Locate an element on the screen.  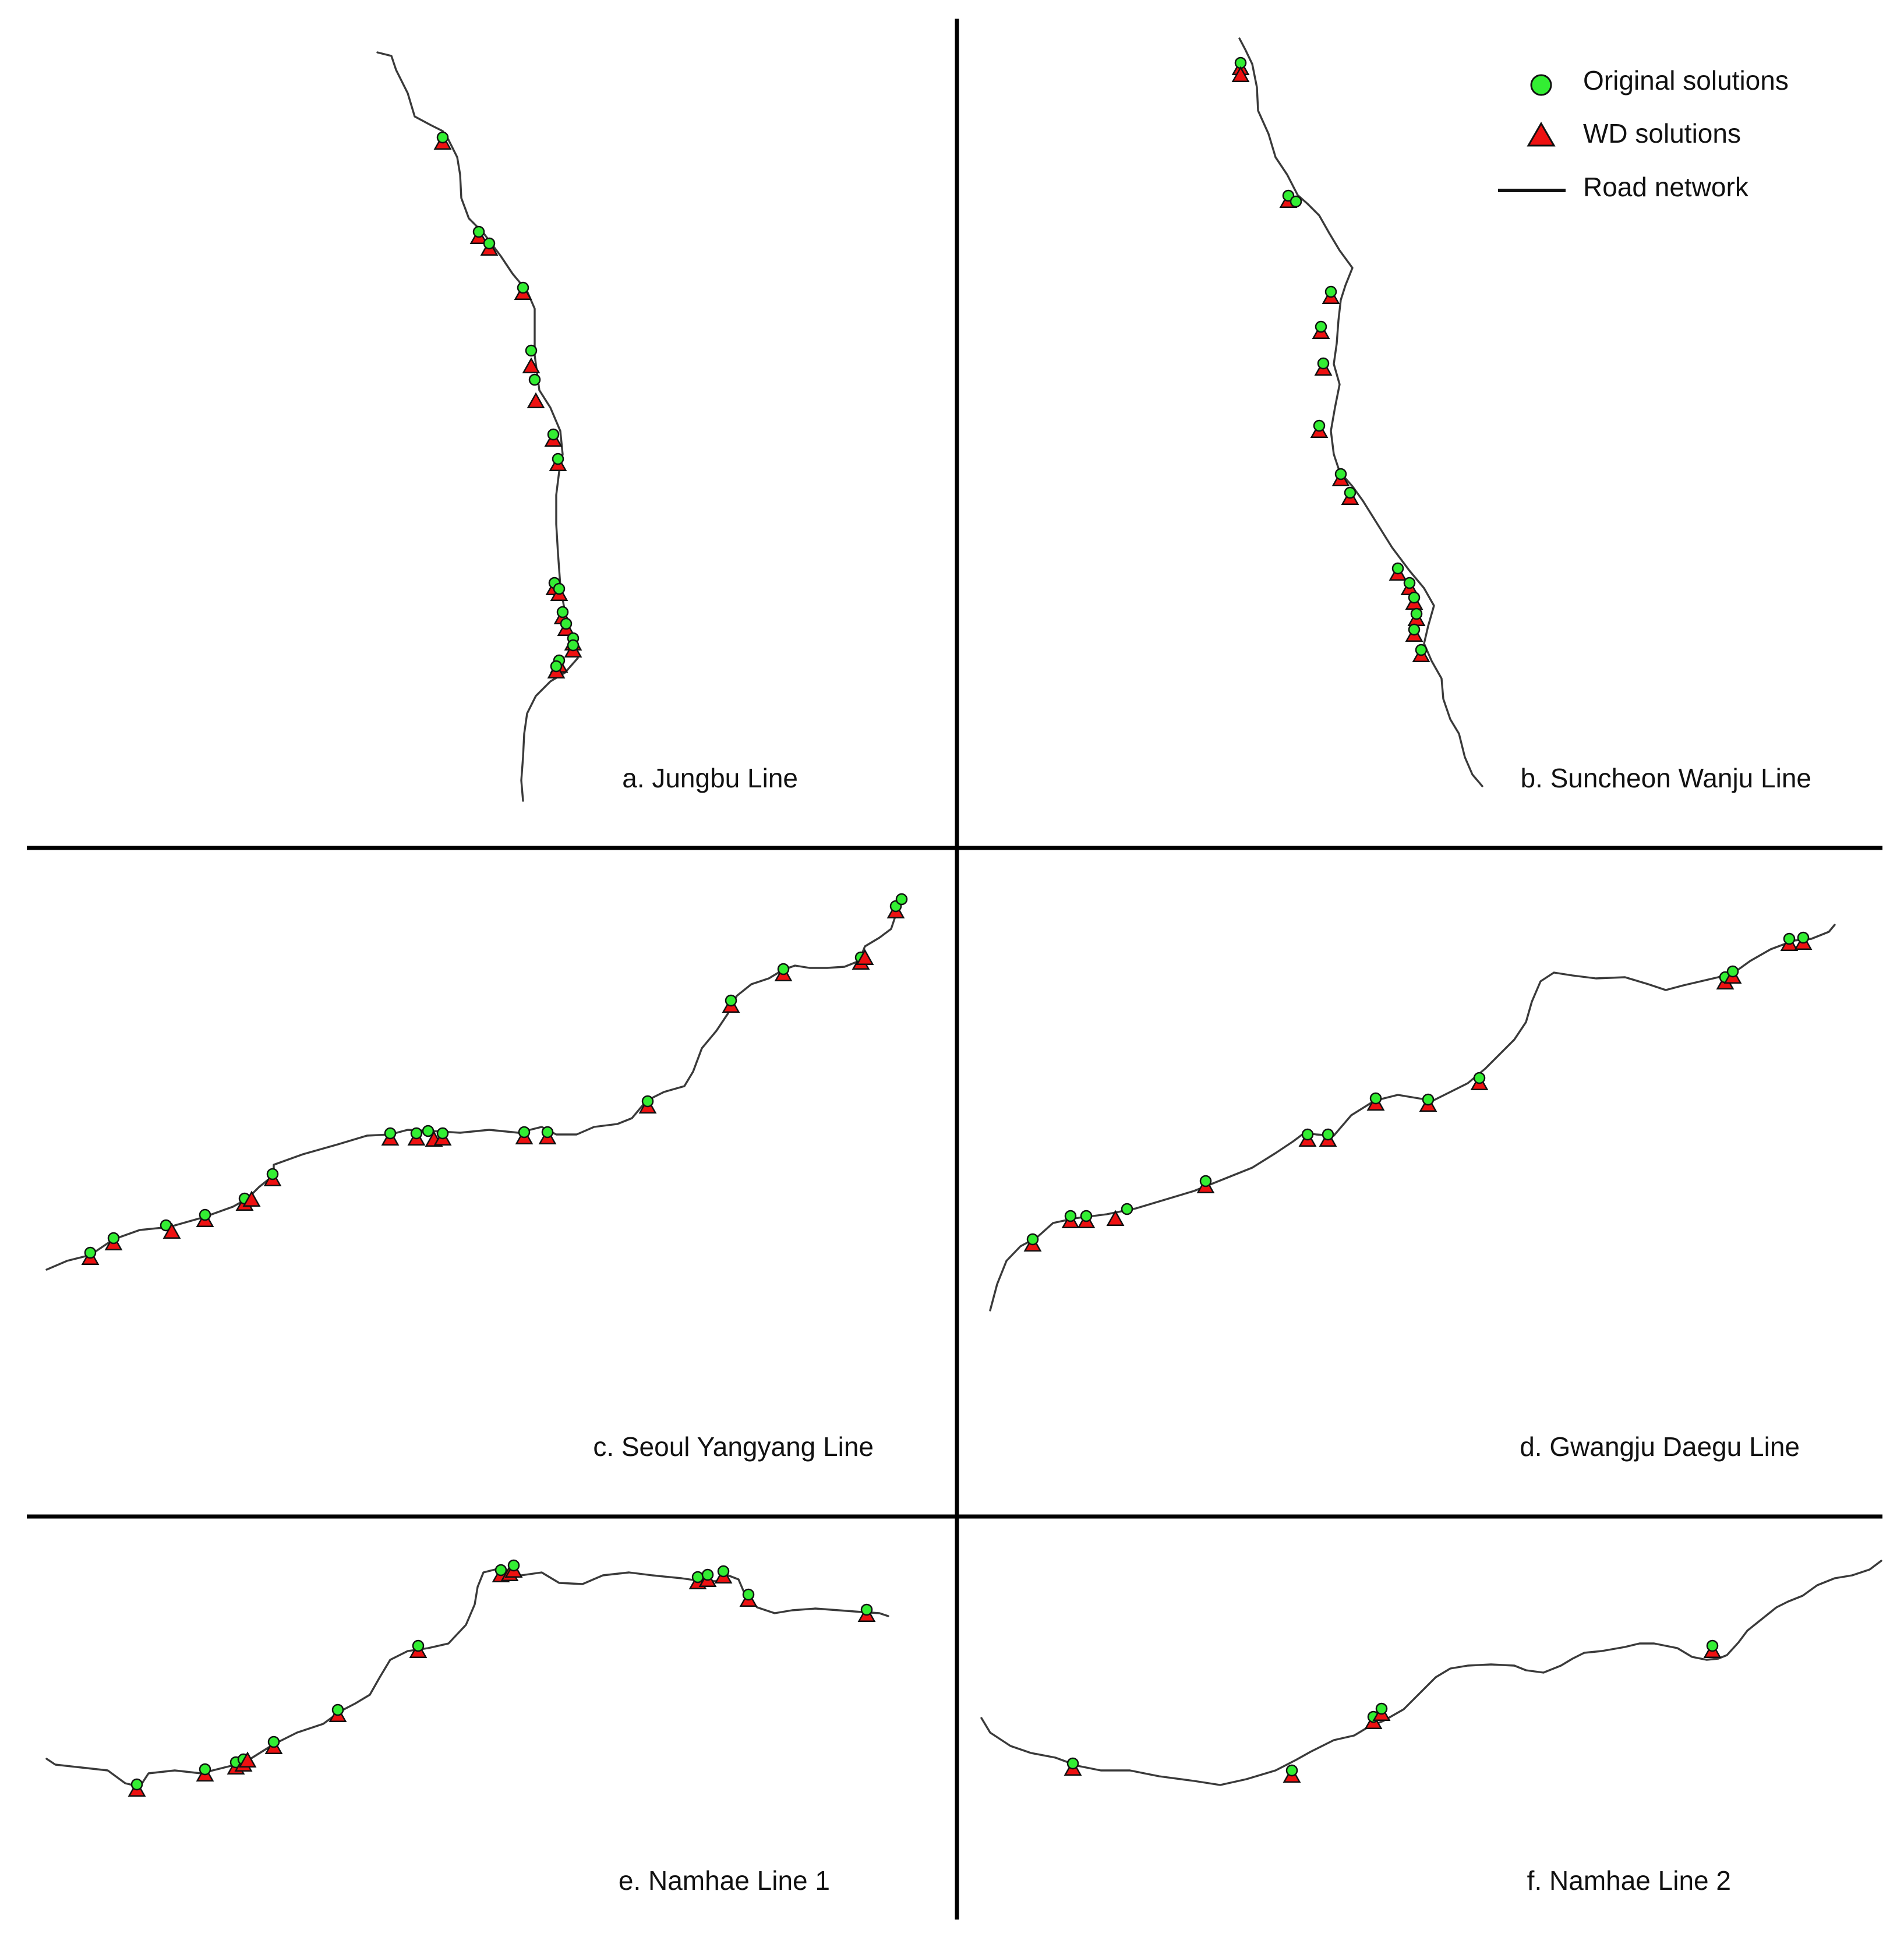
panel-f: f. Namhae Line 2 is located at coordinates (1431, 1728).